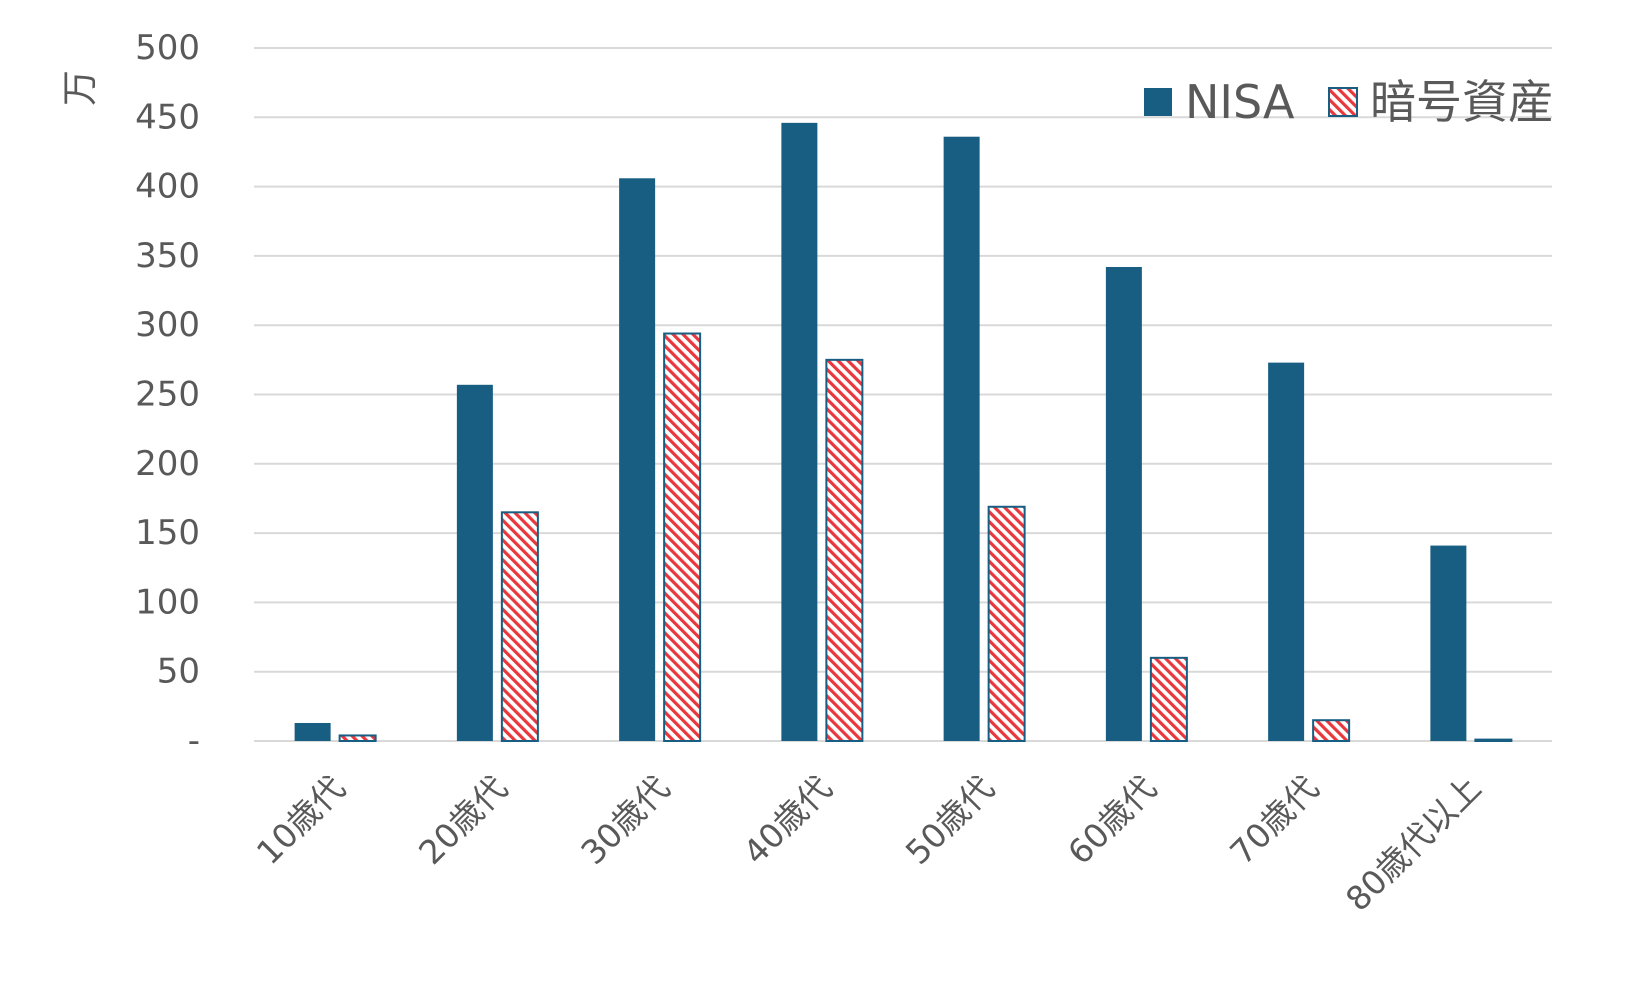  Describe the element at coordinates (167, 464) in the screenshot. I see `y-tick-label: 200` at that location.